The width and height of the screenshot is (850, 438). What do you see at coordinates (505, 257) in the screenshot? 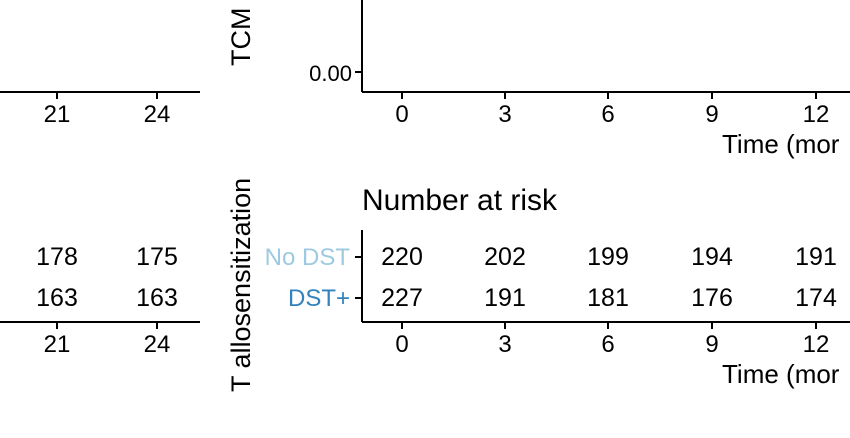
I see `risk-count: 202` at bounding box center [505, 257].